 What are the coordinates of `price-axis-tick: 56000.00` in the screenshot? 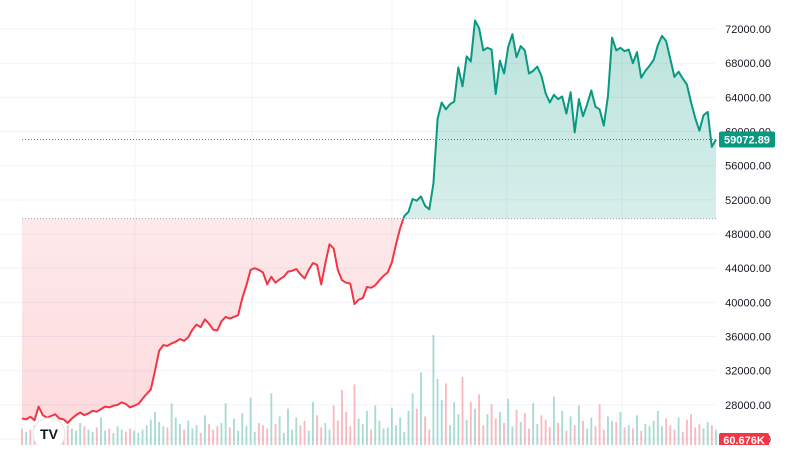 It's located at (748, 167).